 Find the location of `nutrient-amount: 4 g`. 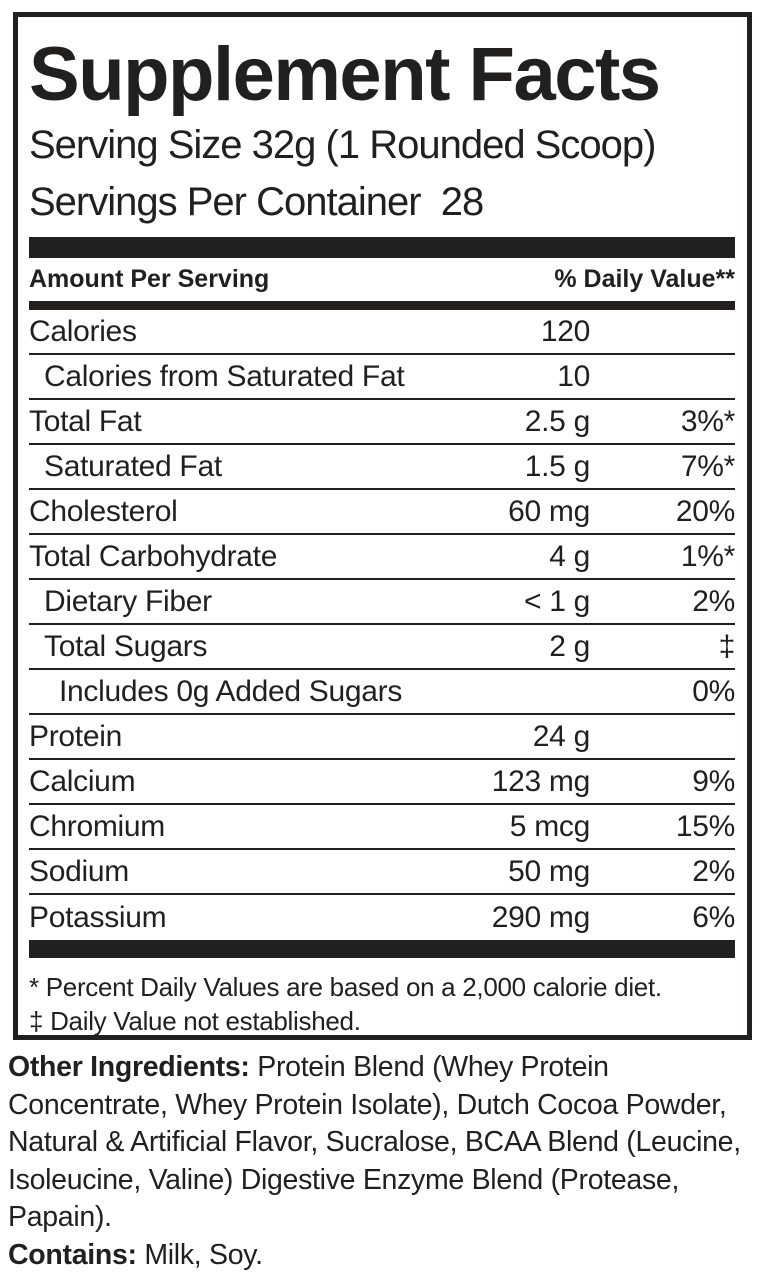

nutrient-amount: 4 g is located at coordinates (530, 557).